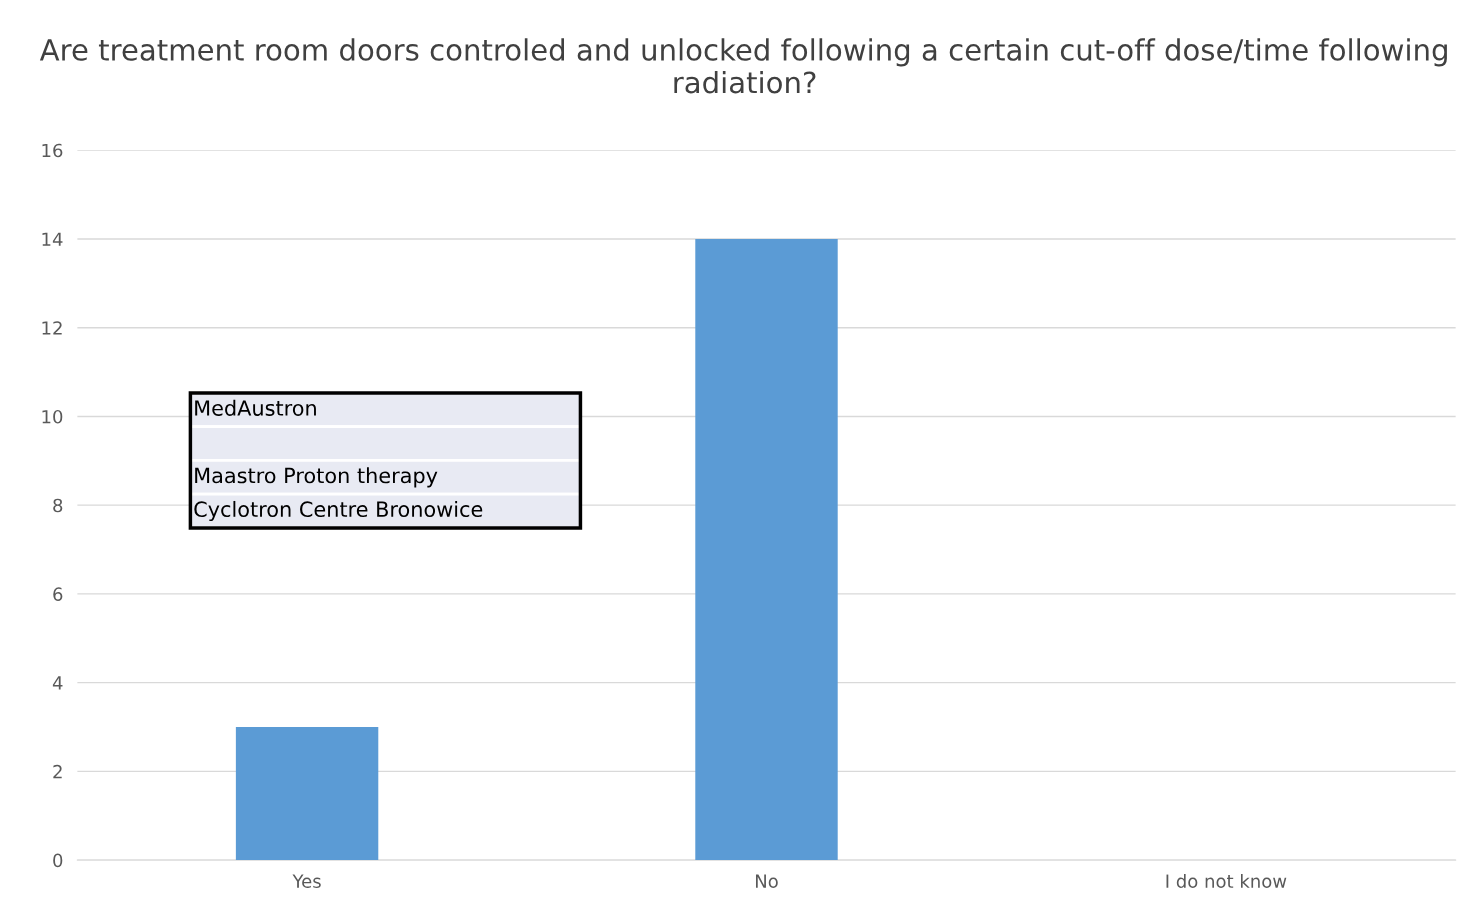 The width and height of the screenshot is (1460, 916). Describe the element at coordinates (58, 860) in the screenshot. I see `y-tick-label: 0` at that location.